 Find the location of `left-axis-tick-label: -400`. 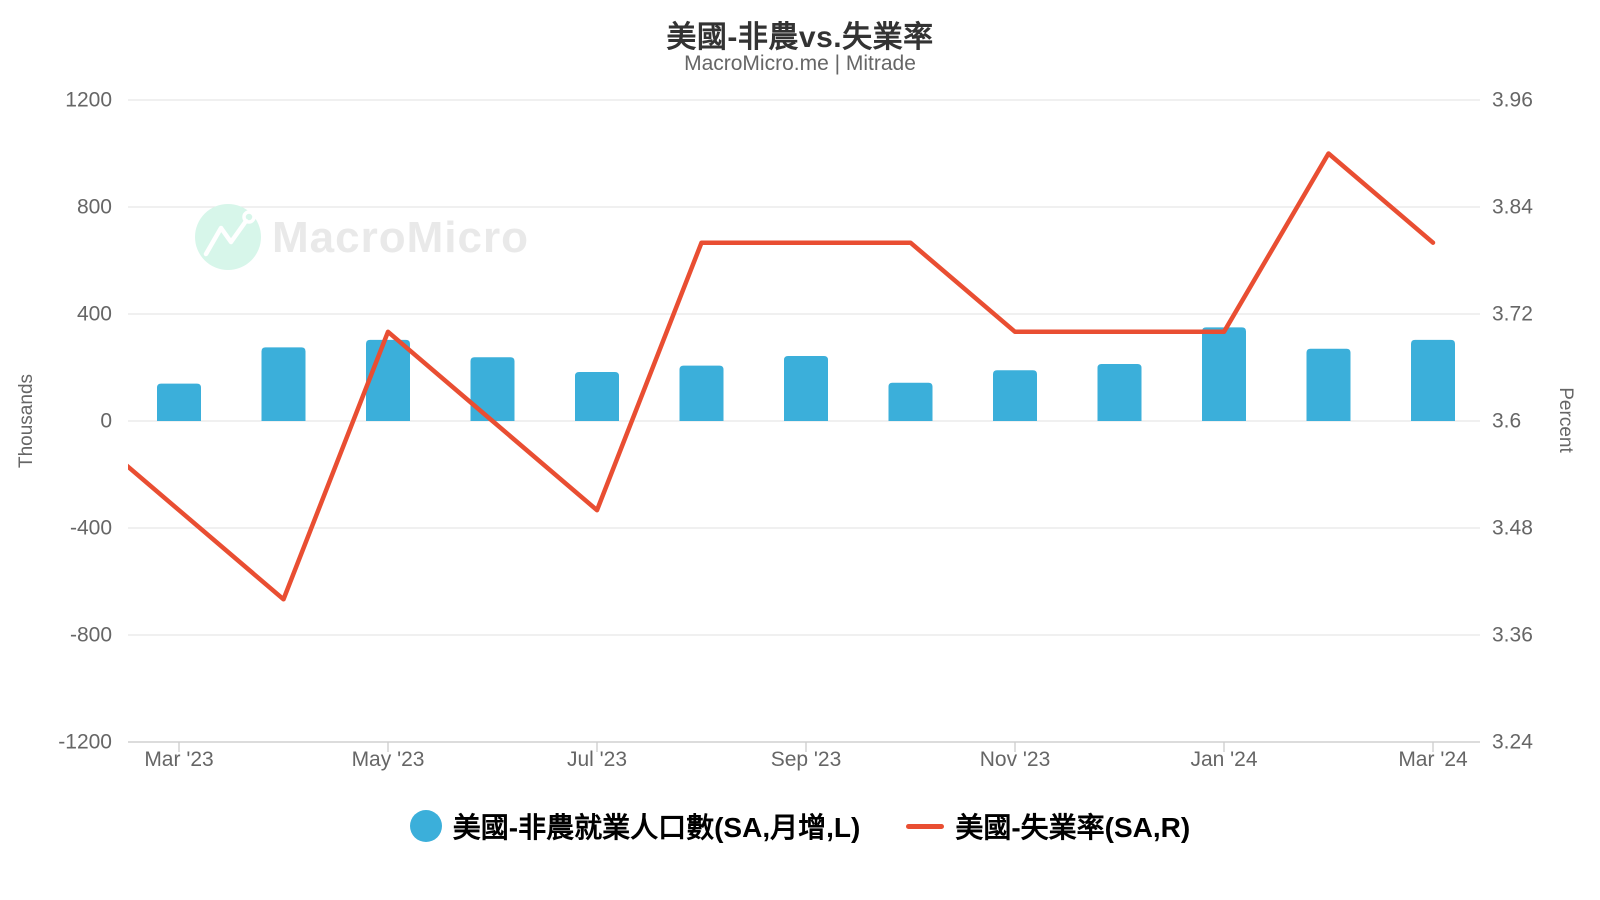

left-axis-tick-label: -400 is located at coordinates (91, 528).